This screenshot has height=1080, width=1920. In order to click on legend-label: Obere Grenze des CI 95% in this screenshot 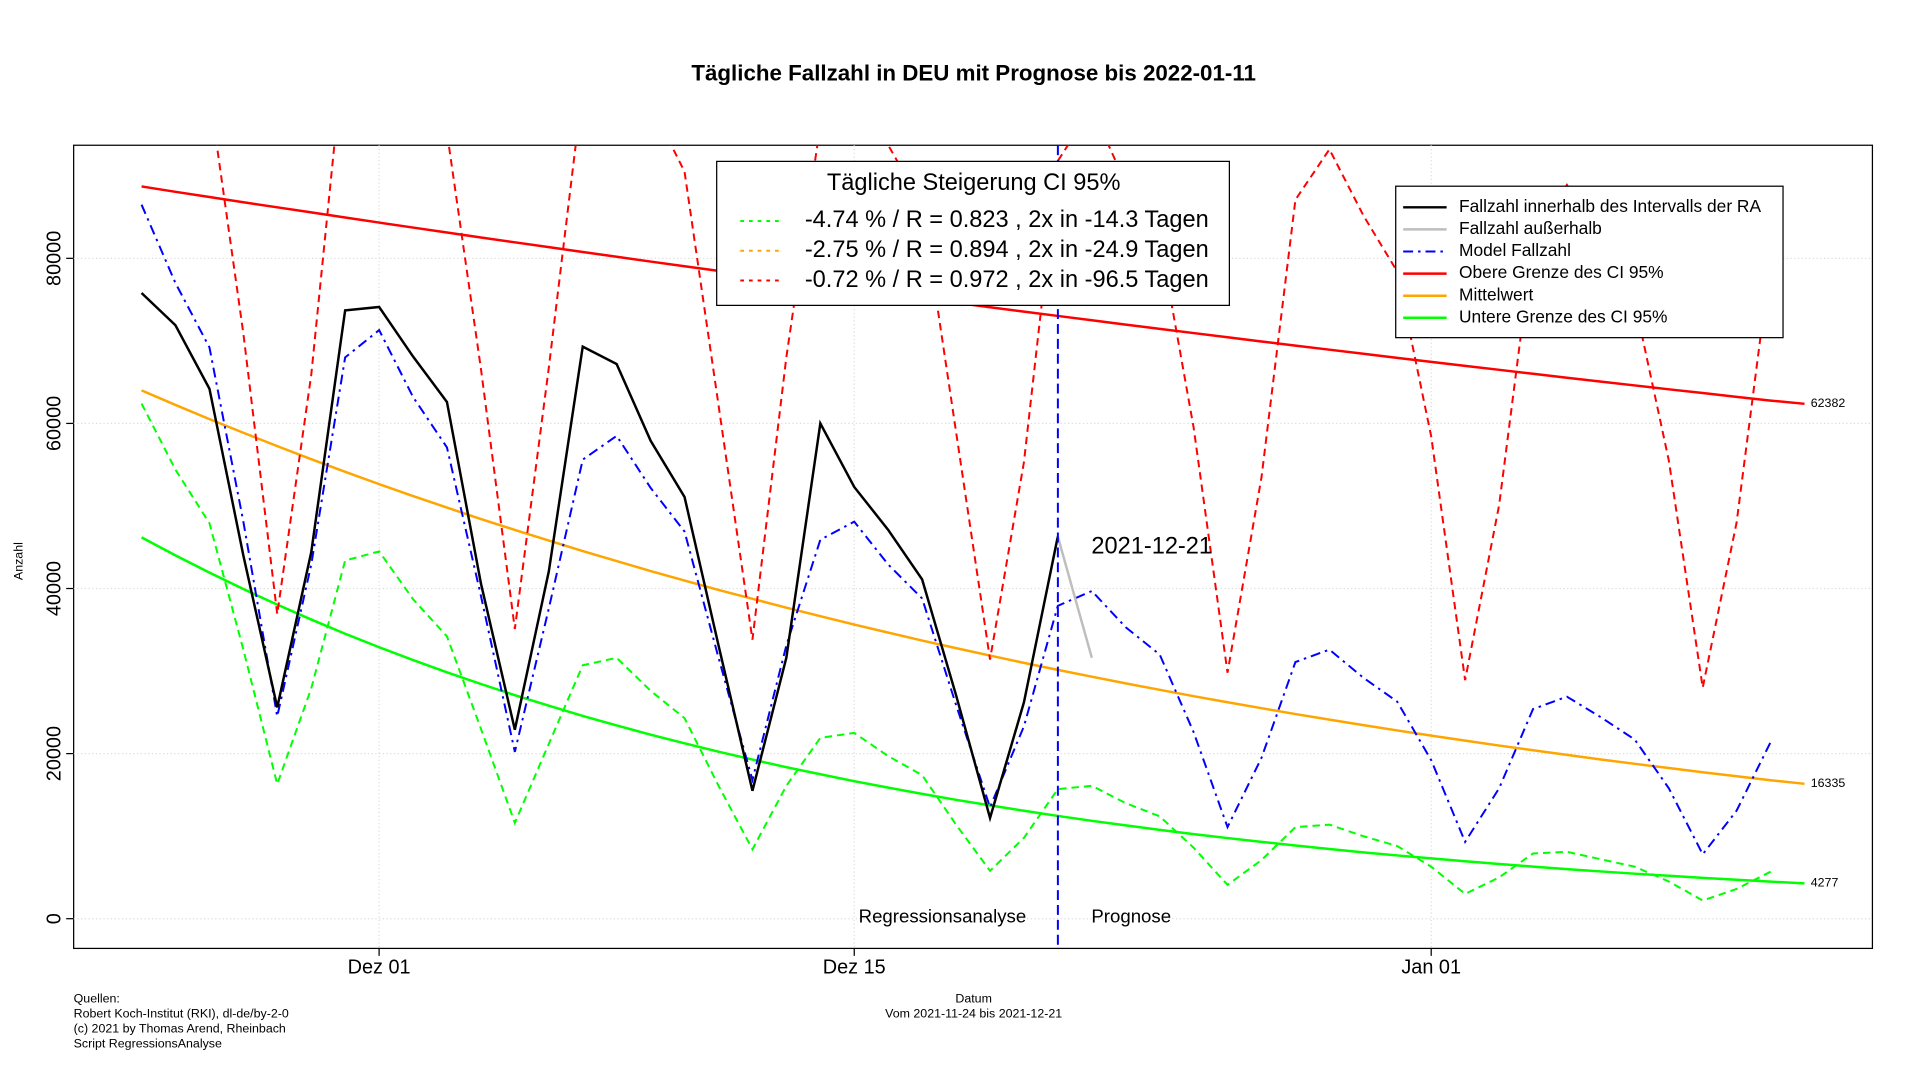, I will do `click(1561, 272)`.